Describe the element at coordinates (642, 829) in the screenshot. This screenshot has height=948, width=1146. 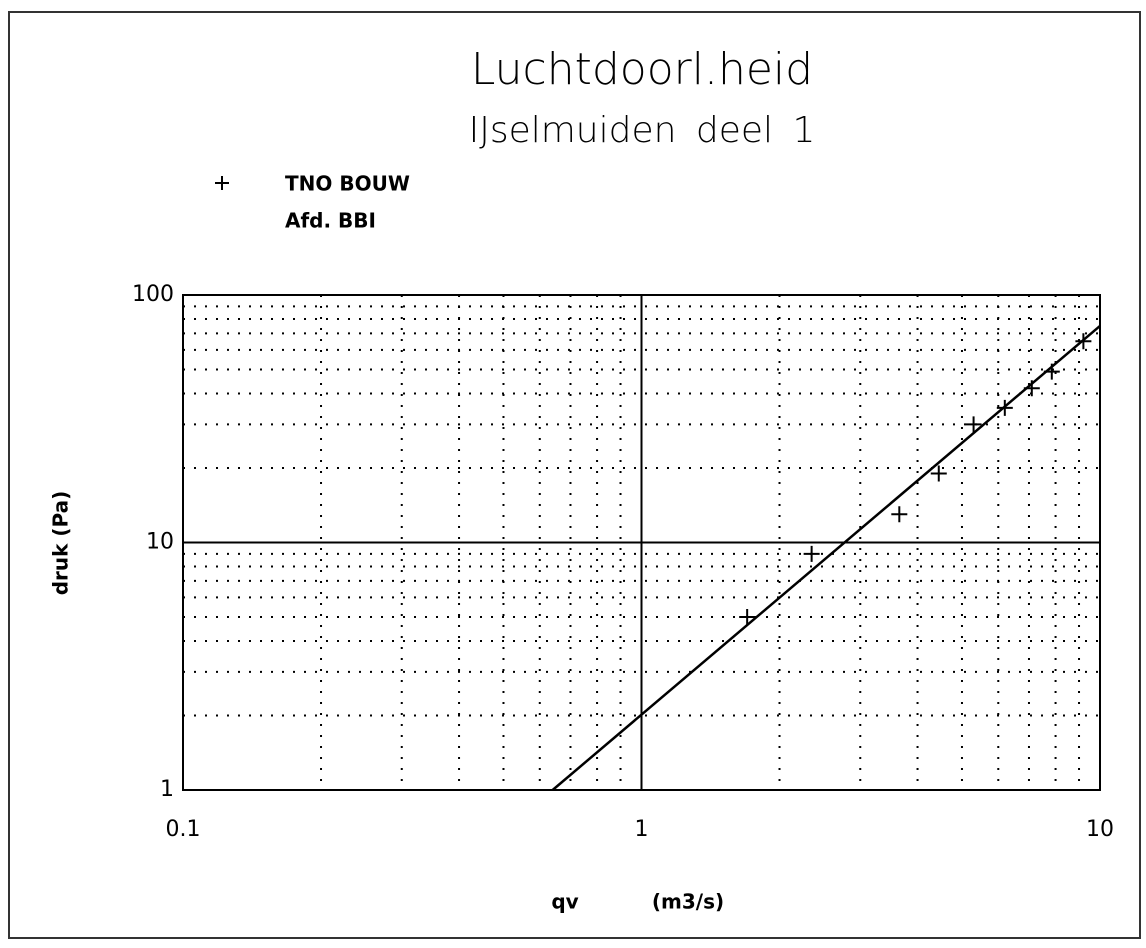
I see `x-tick-label: 1` at that location.